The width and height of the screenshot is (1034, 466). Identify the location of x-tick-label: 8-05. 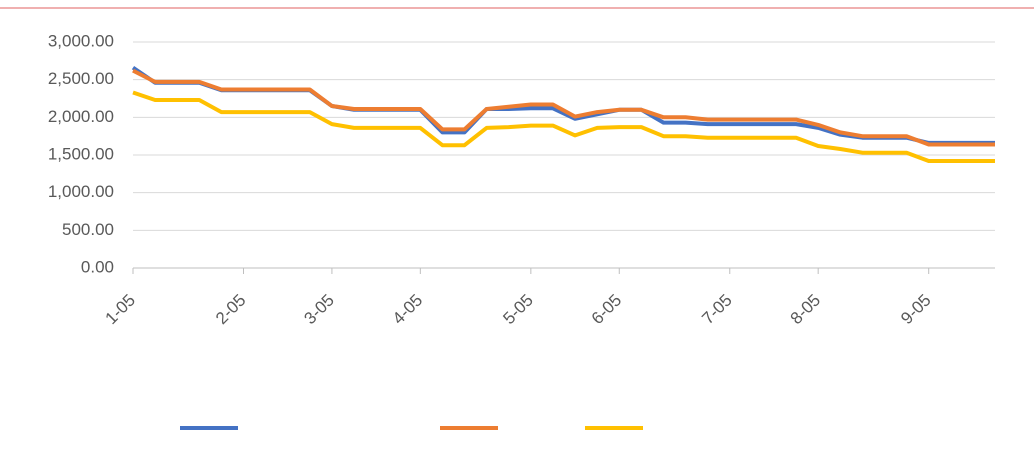
(805, 309).